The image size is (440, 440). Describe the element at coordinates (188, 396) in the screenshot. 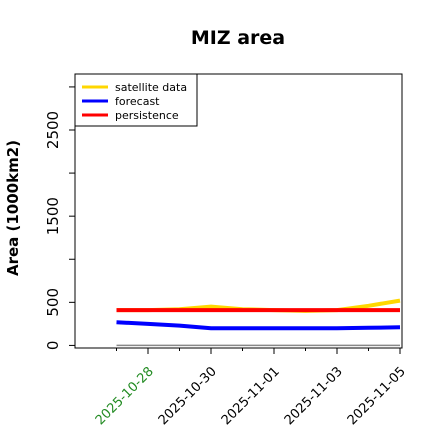

I see `x-tick-label: 2025-10-30` at that location.